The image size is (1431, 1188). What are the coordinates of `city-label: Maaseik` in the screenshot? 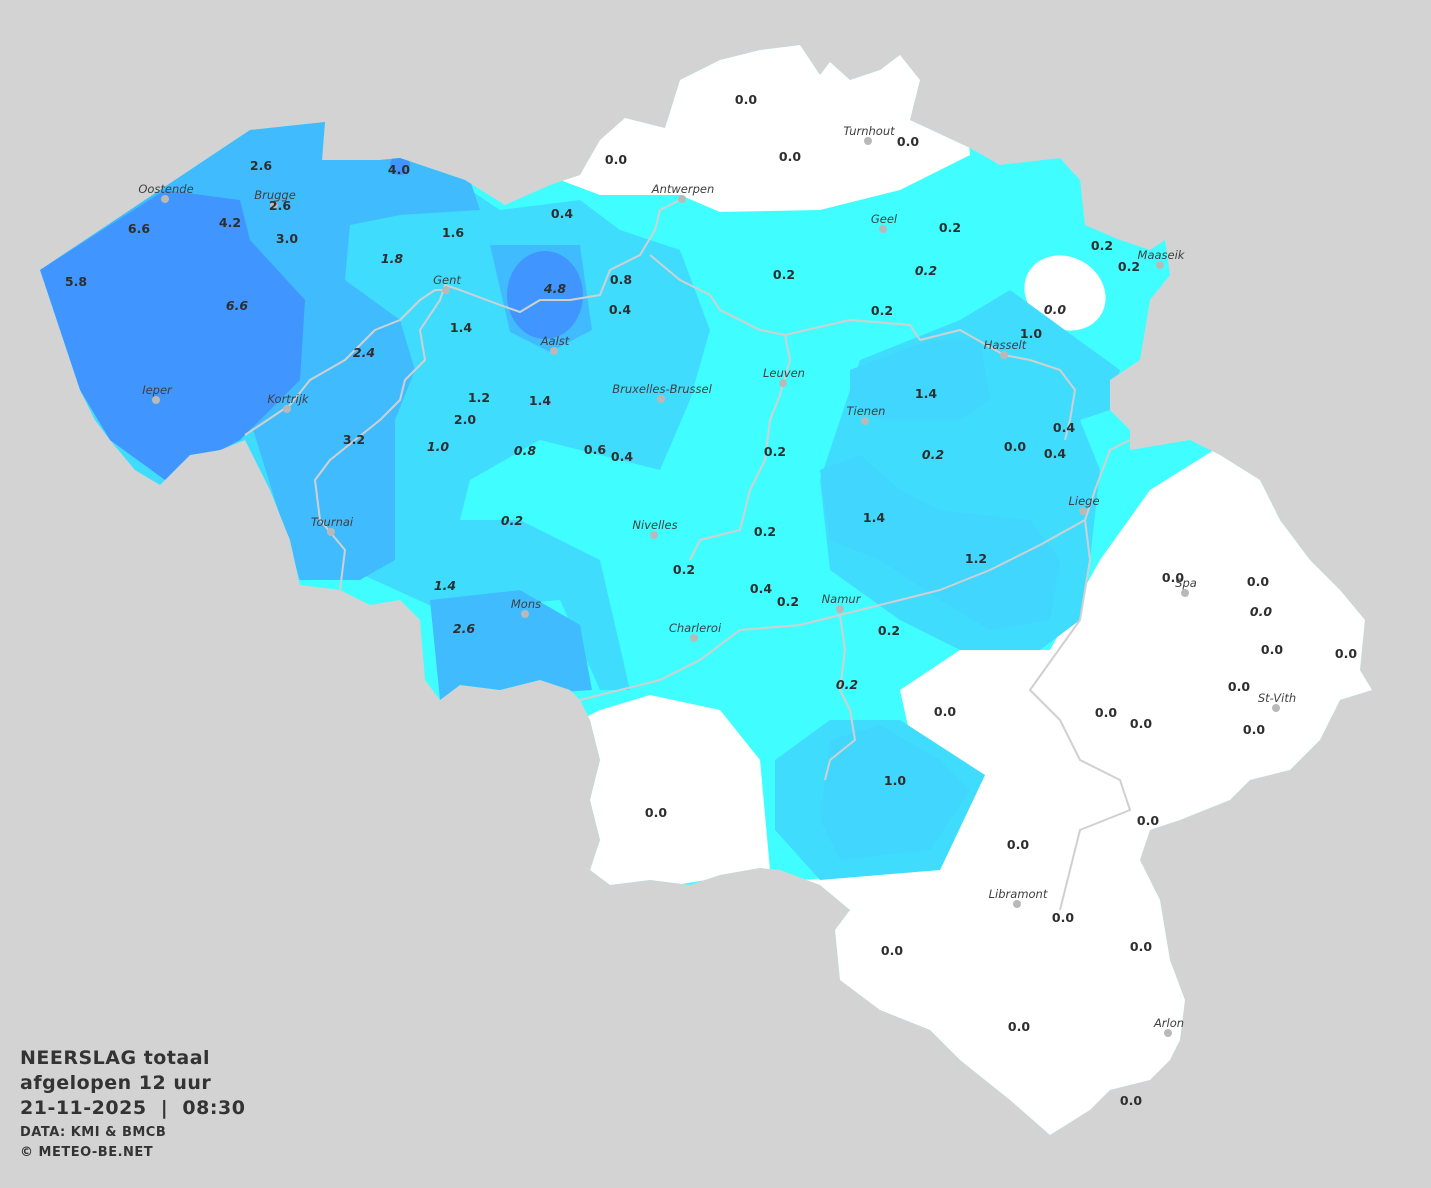 It's located at (1162, 255).